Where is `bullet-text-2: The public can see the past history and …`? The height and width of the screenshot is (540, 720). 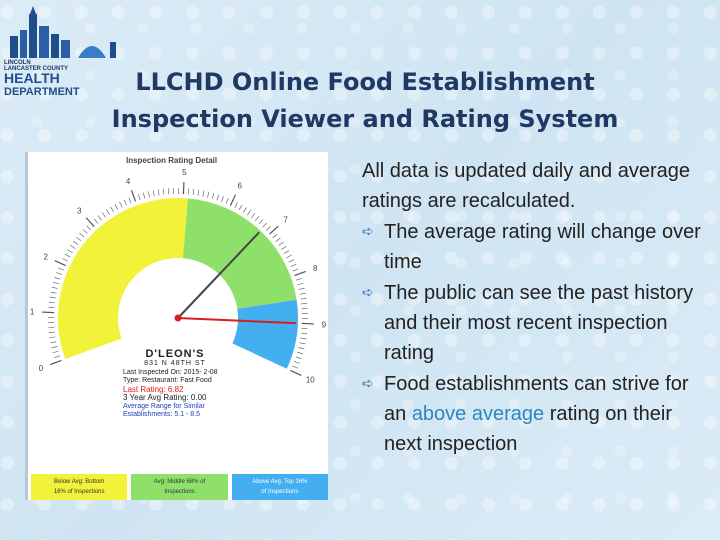
bullet-text-2: The public can see the past history and … is located at coordinates (539, 323).